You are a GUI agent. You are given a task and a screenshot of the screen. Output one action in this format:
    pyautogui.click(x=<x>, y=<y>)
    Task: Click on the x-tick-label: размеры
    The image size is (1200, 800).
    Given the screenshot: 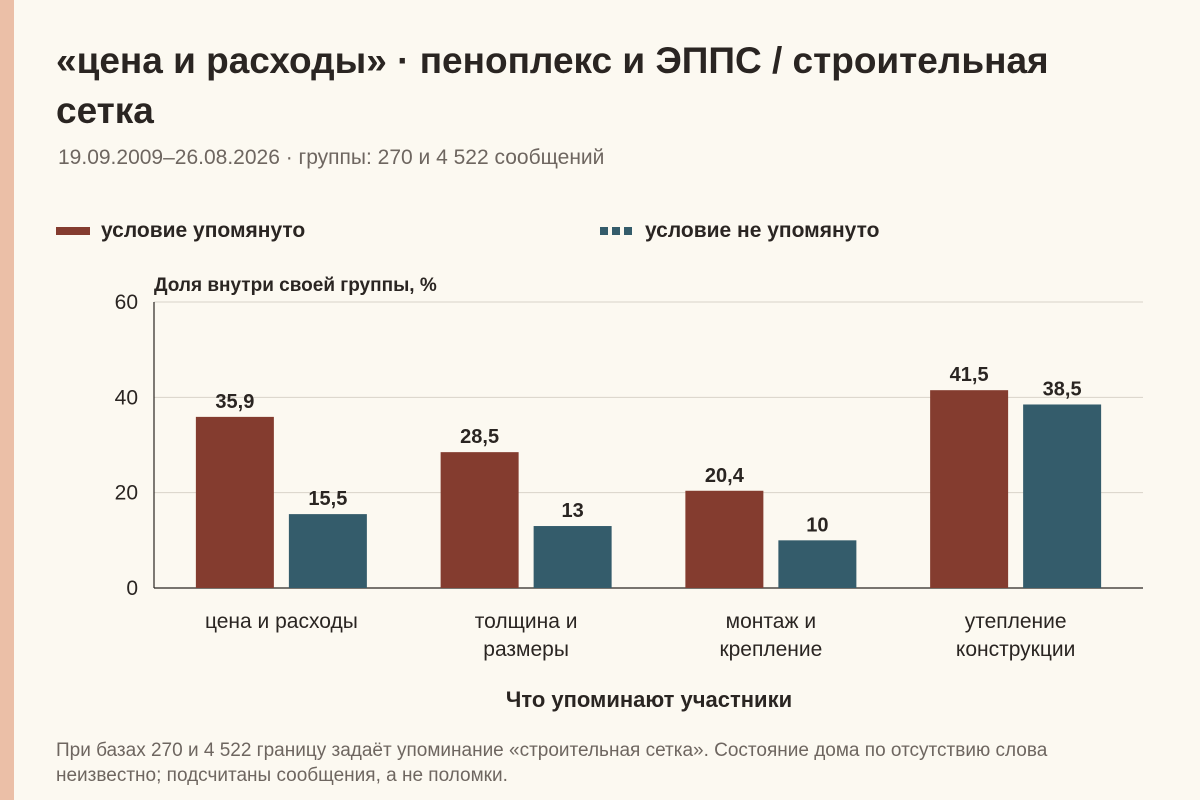 What is the action you would take?
    pyautogui.click(x=526, y=649)
    